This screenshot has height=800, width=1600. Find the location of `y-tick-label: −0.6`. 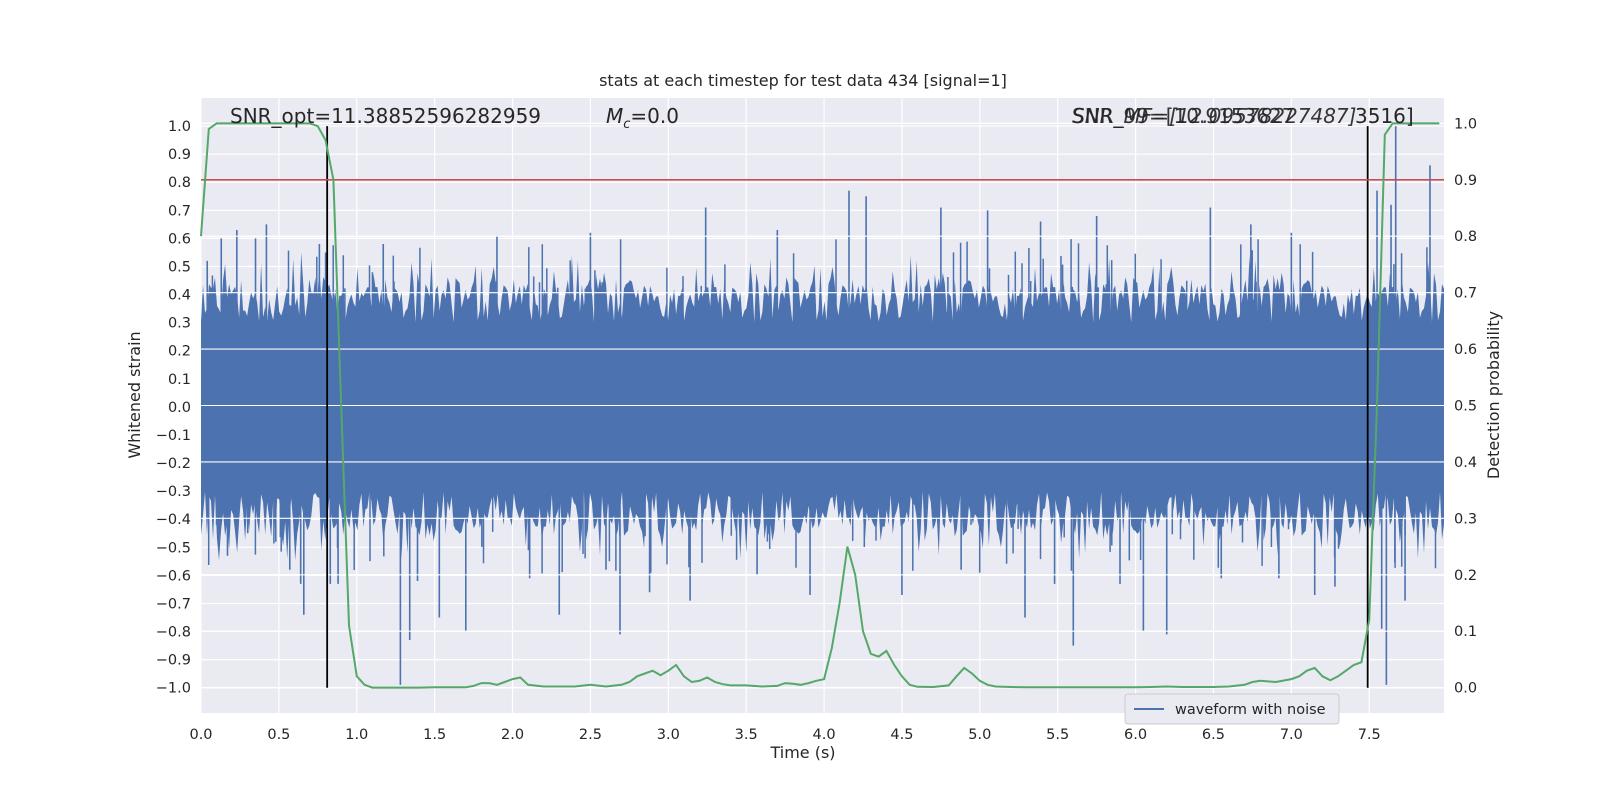

y-tick-label: −0.6 is located at coordinates (173, 576).